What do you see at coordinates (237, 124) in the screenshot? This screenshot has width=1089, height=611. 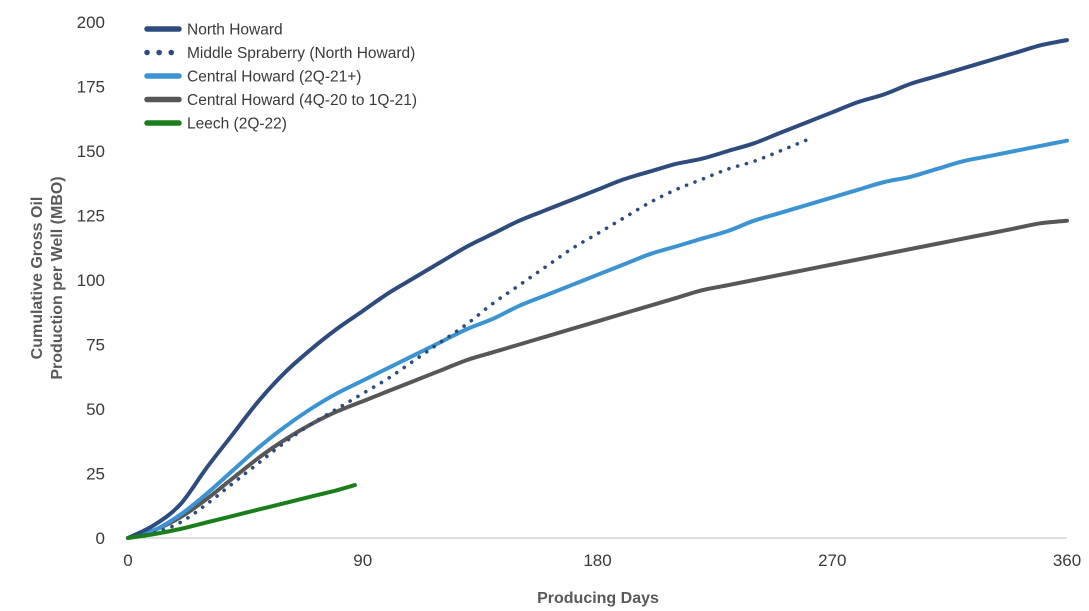 I see `legend-label: Leech (2Q-22)` at bounding box center [237, 124].